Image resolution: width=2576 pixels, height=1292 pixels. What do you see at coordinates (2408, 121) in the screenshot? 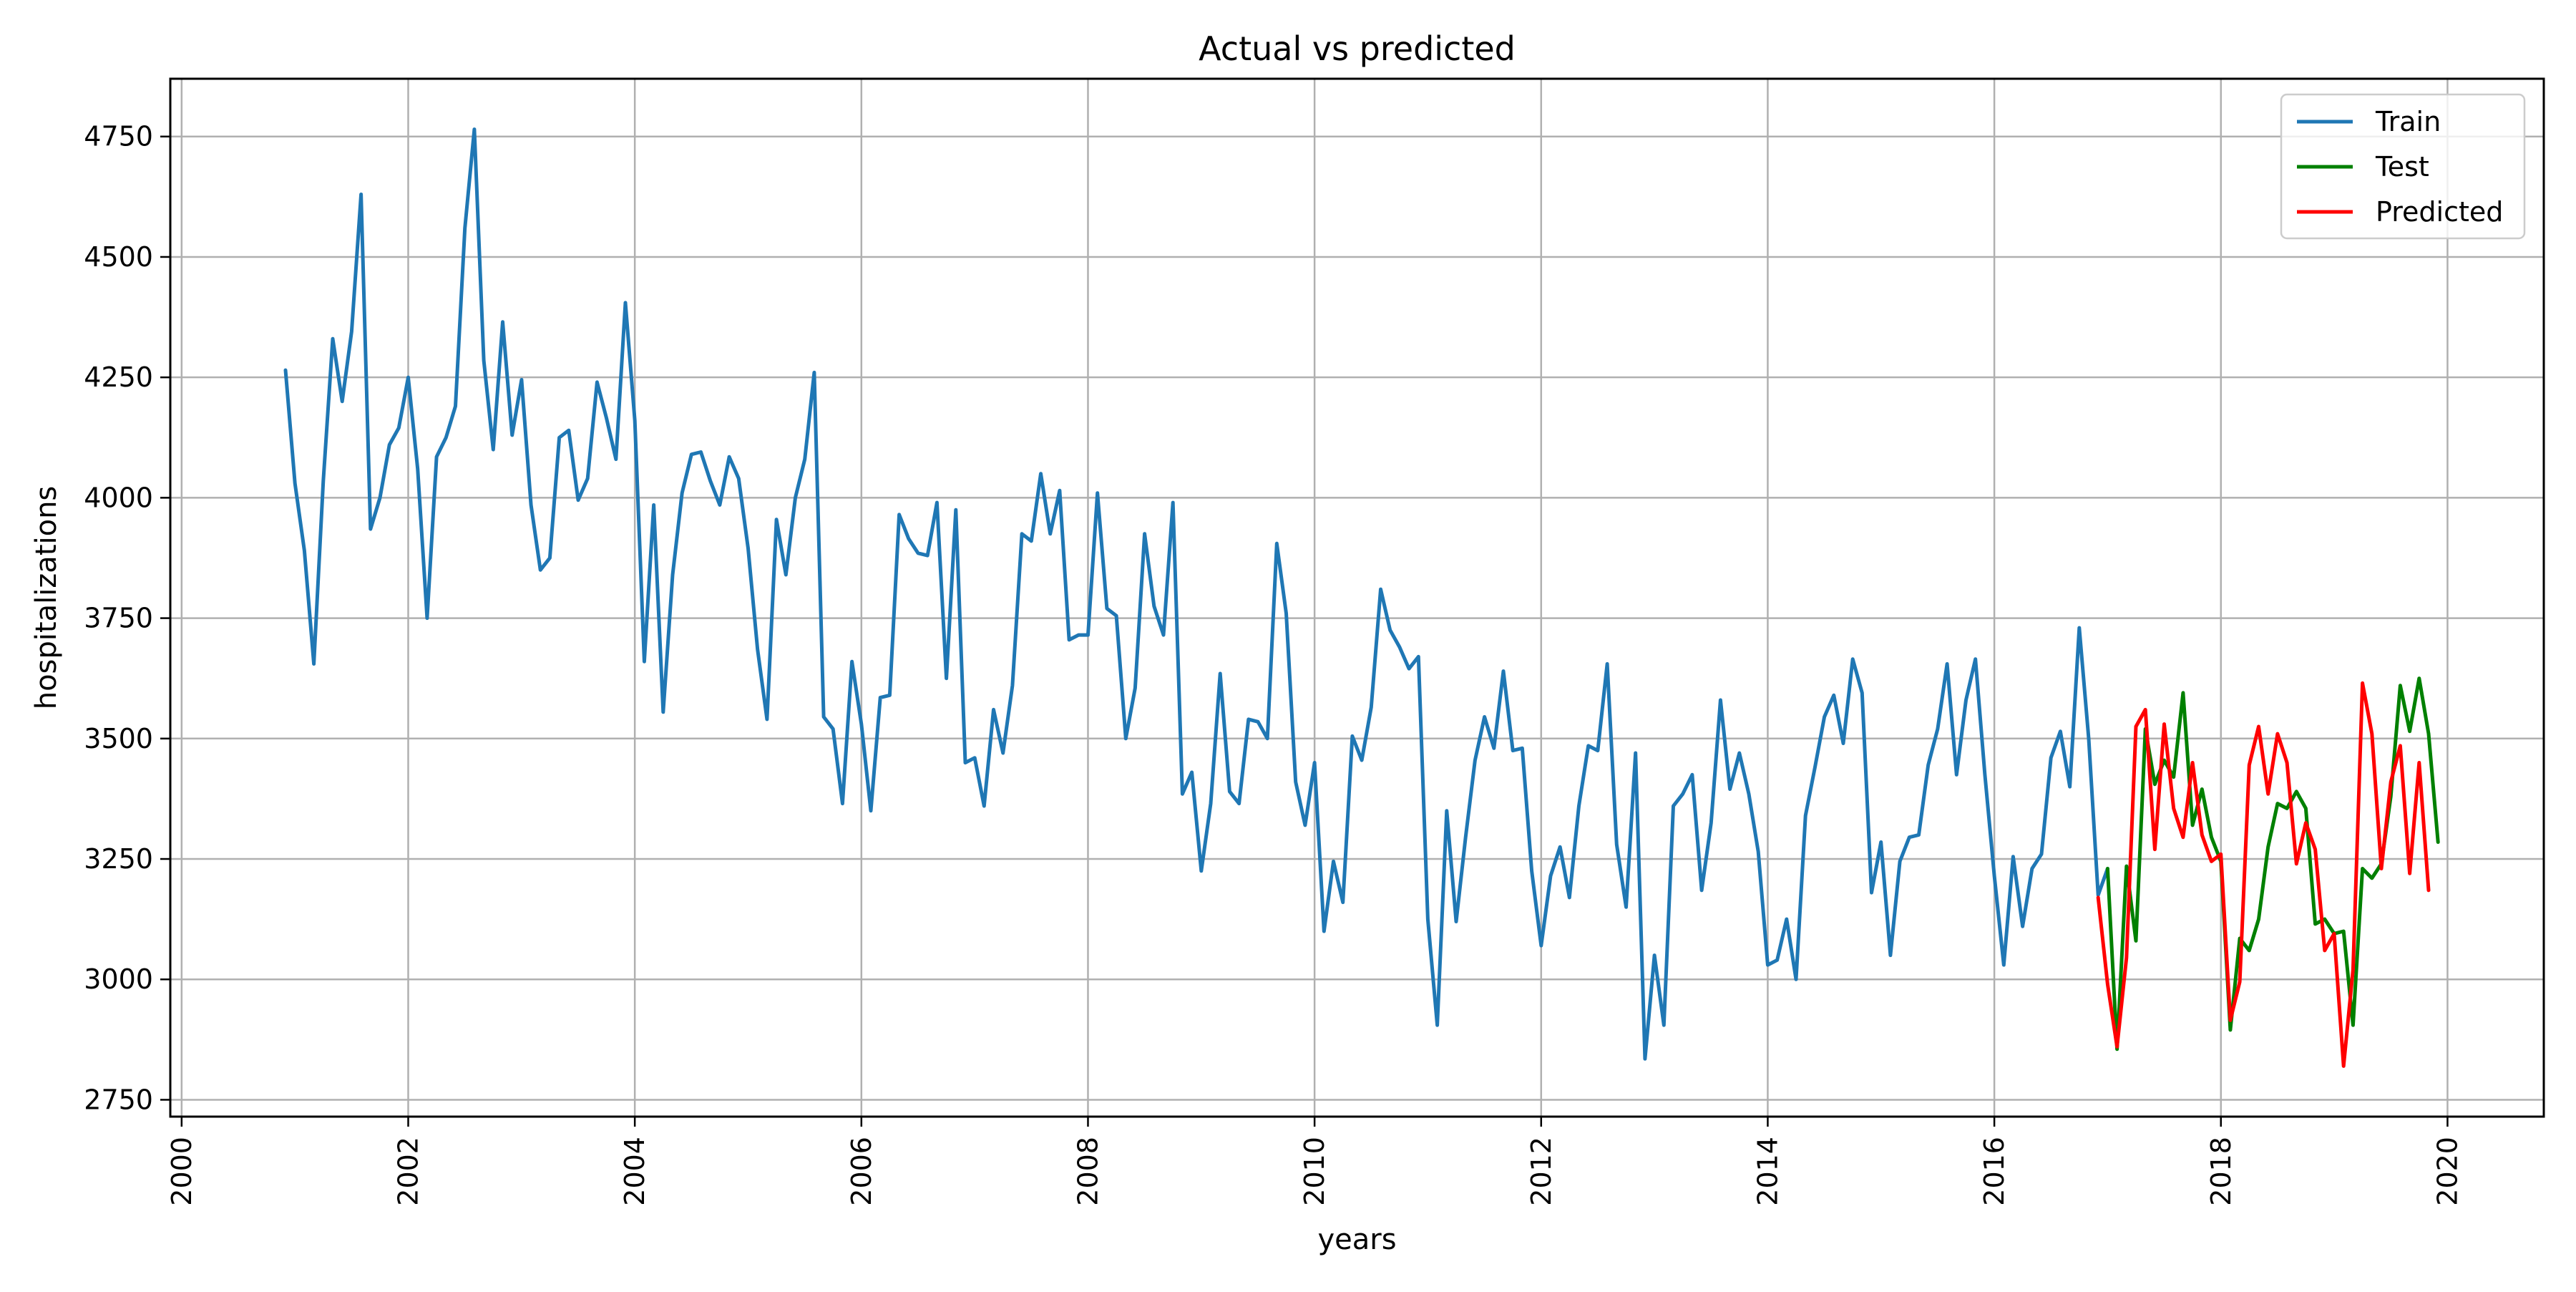
I see `legend-label-train: Train` at bounding box center [2408, 121].